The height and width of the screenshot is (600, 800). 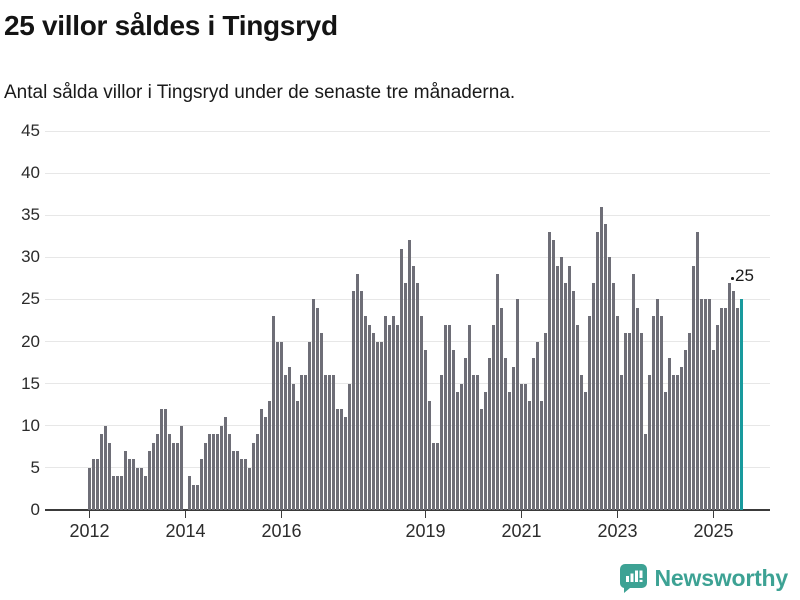 What do you see at coordinates (30, 299) in the screenshot?
I see `y-tick-label: 25` at bounding box center [30, 299].